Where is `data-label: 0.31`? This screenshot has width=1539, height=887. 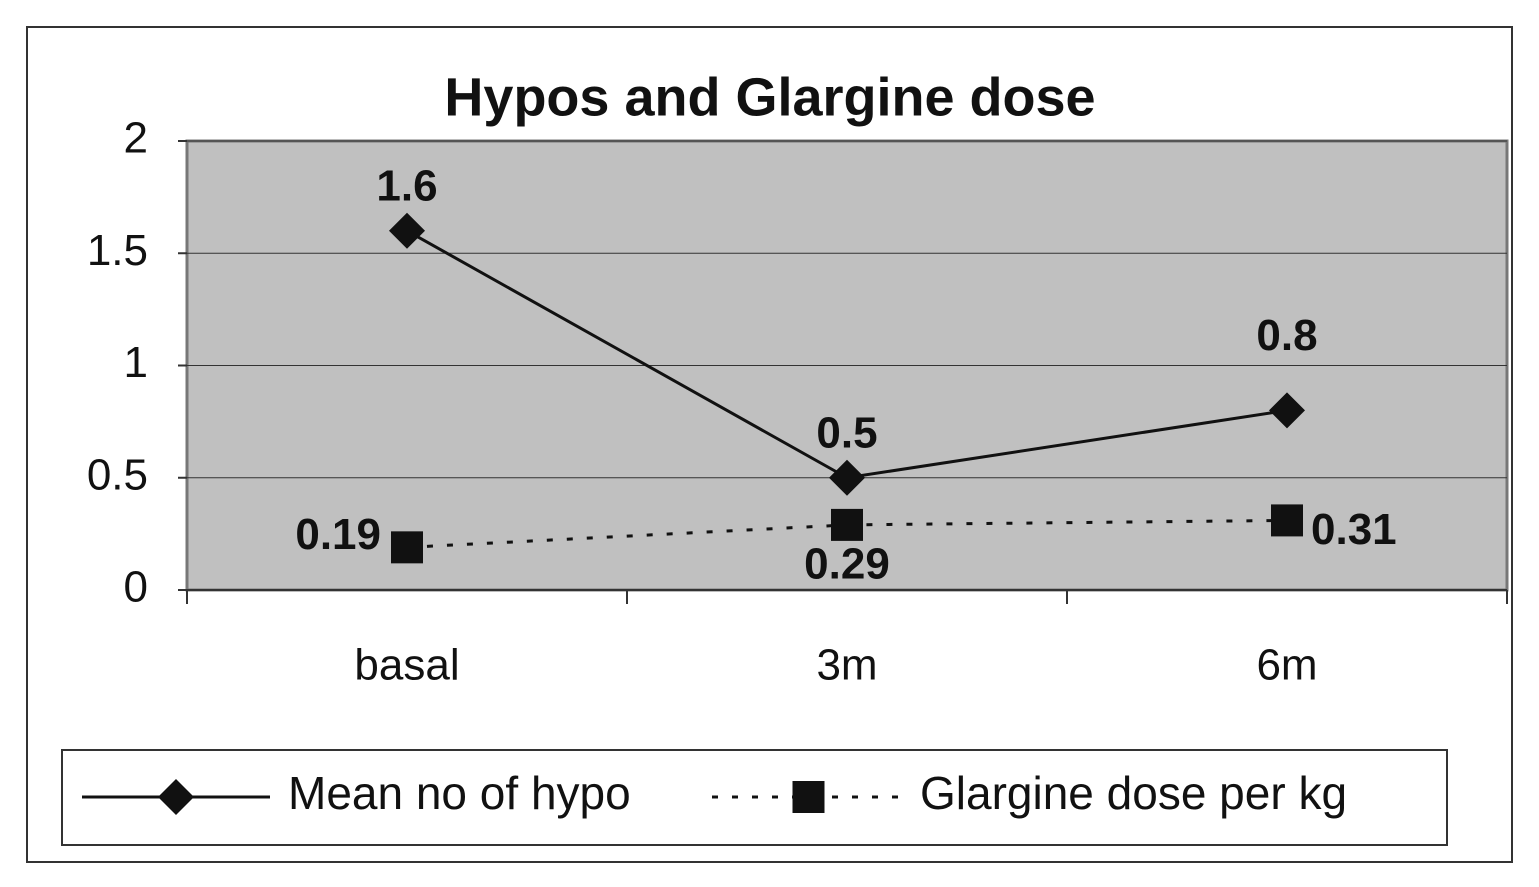
data-label: 0.31 is located at coordinates (1354, 529).